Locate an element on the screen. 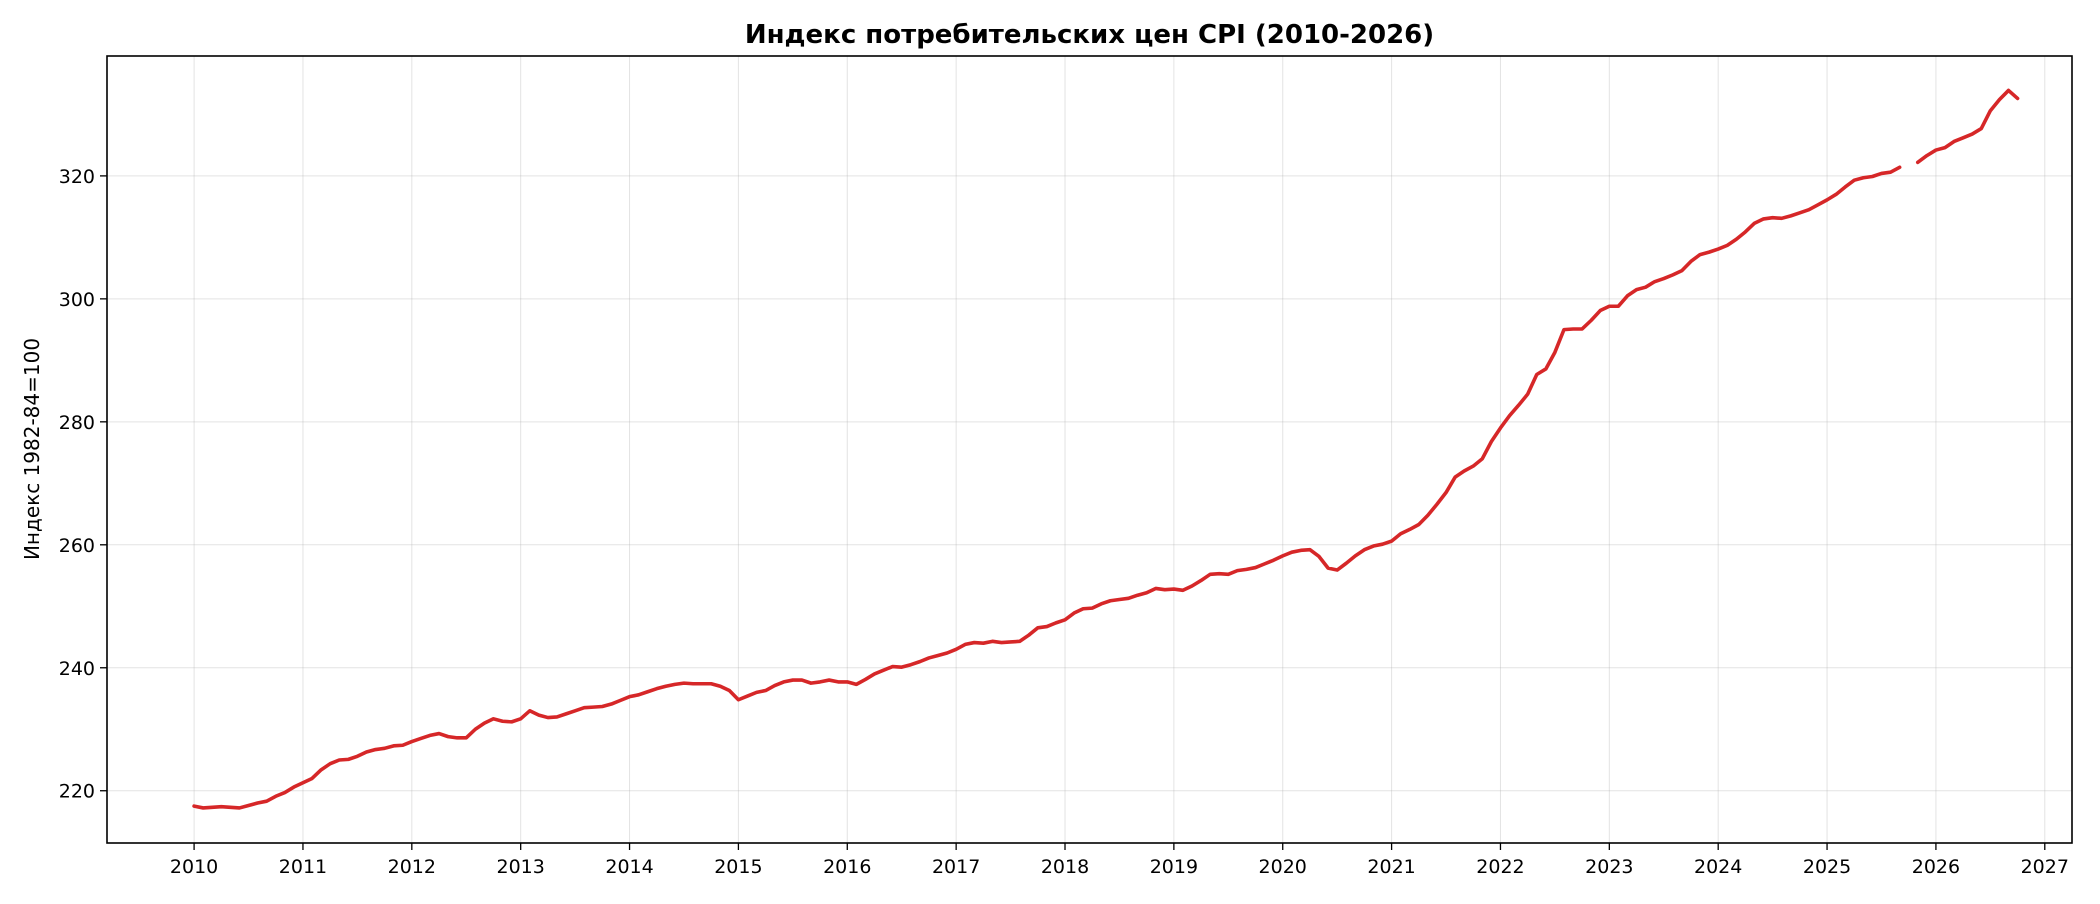  x-tick-label: 2025 is located at coordinates (1827, 867).